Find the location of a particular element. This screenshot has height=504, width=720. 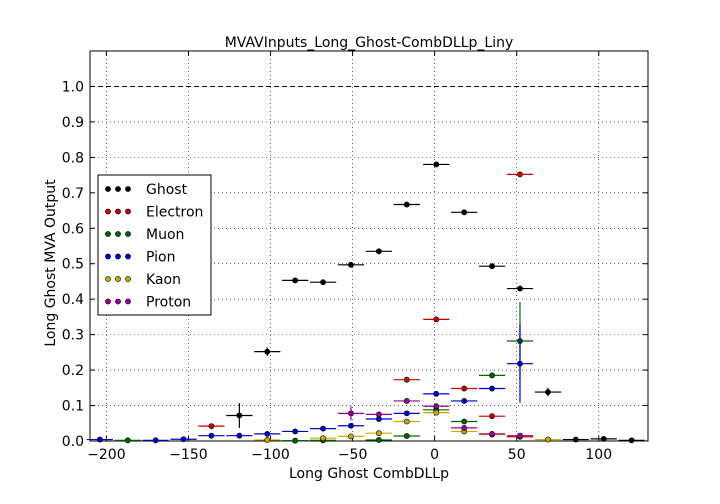

legend-label: Proton is located at coordinates (168, 303).